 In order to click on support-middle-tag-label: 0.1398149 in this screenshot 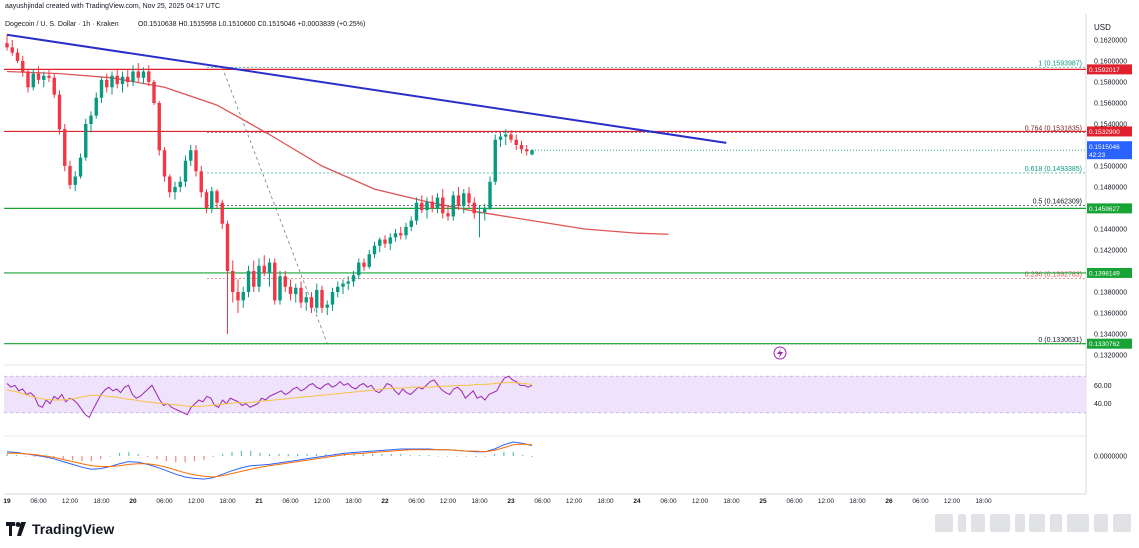, I will do `click(1104, 273)`.